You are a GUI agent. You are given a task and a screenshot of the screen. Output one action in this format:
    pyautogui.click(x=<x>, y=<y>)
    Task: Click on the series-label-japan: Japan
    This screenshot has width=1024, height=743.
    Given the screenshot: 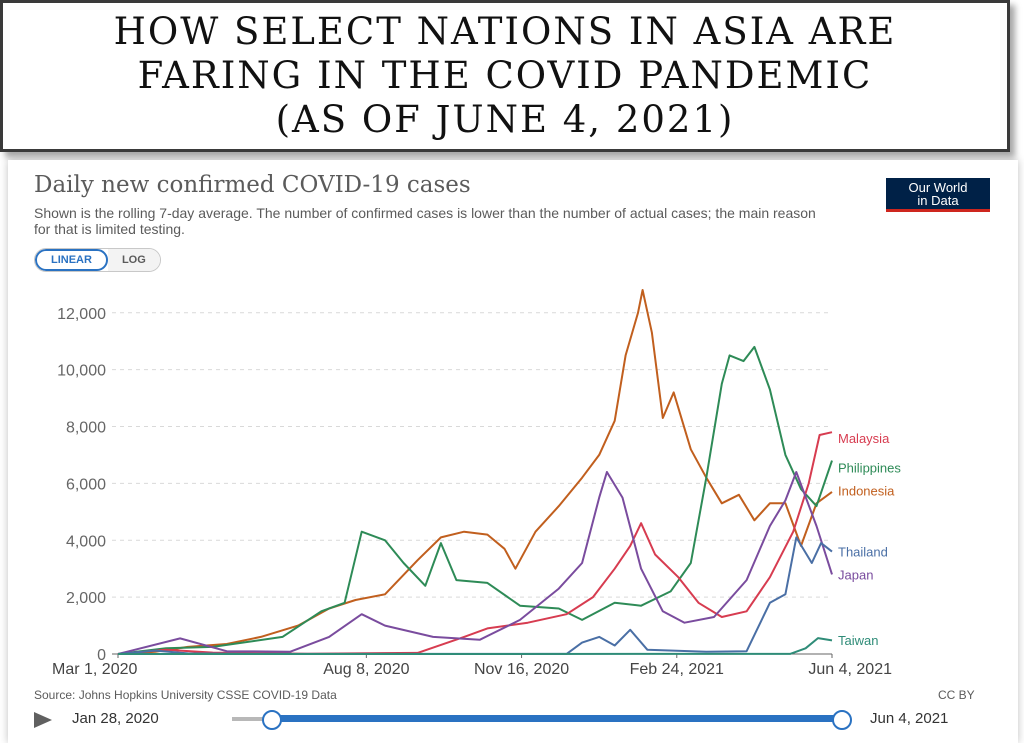 What is the action you would take?
    pyautogui.click(x=855, y=574)
    